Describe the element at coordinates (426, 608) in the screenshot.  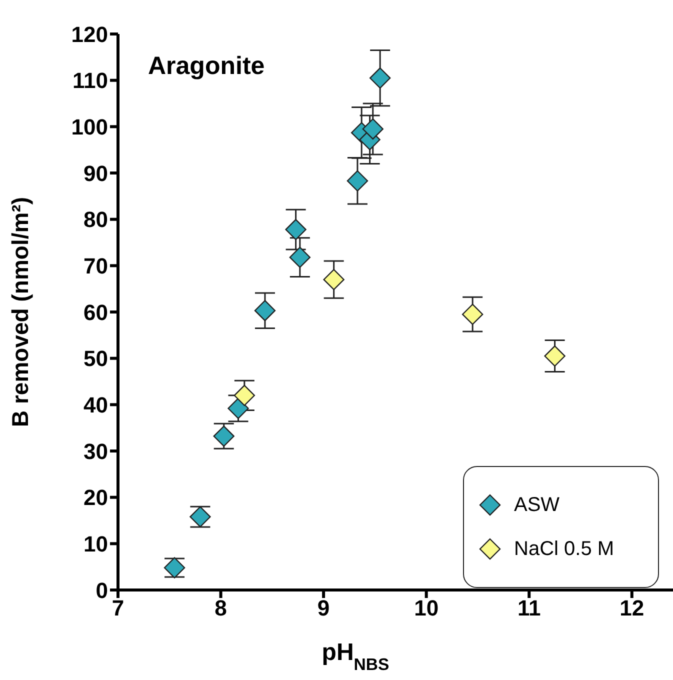
I see `x-tick-label: 10` at that location.